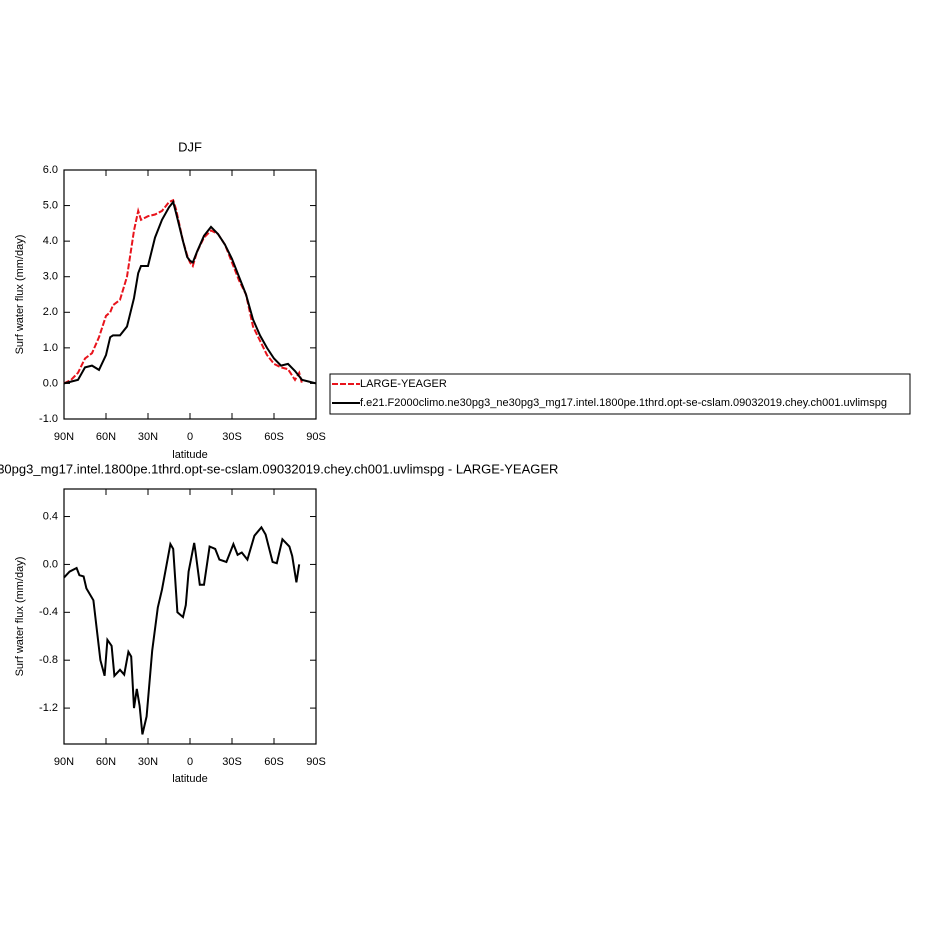 The height and width of the screenshot is (925, 925). What do you see at coordinates (50, 277) in the screenshot?
I see `y-tick-label: 3.0` at bounding box center [50, 277].